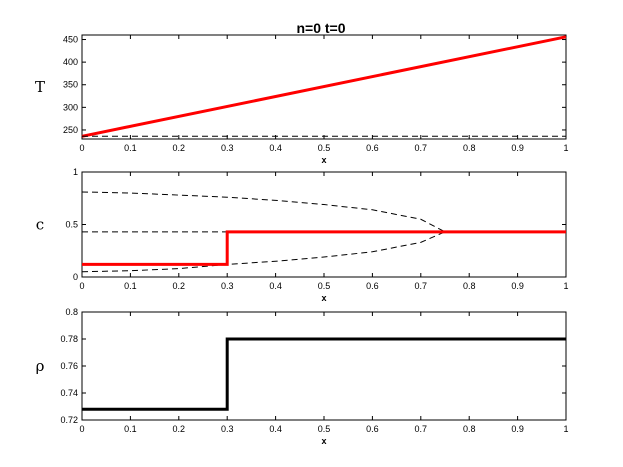 The width and height of the screenshot is (623, 467). What do you see at coordinates (275, 148) in the screenshot?
I see `temperature-xtick-label: 0.4` at bounding box center [275, 148].